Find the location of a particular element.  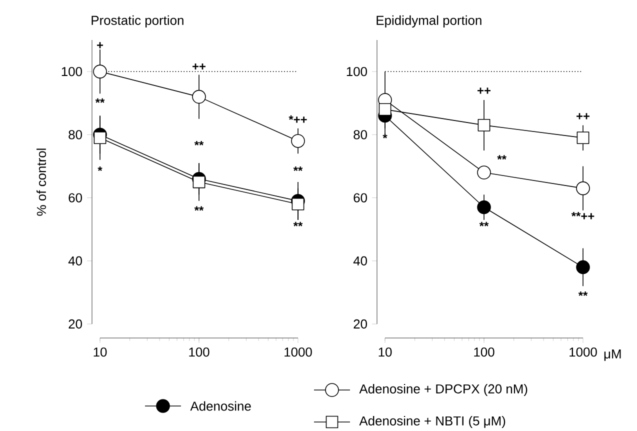

legend-label: Adenosine is located at coordinates (220, 406).